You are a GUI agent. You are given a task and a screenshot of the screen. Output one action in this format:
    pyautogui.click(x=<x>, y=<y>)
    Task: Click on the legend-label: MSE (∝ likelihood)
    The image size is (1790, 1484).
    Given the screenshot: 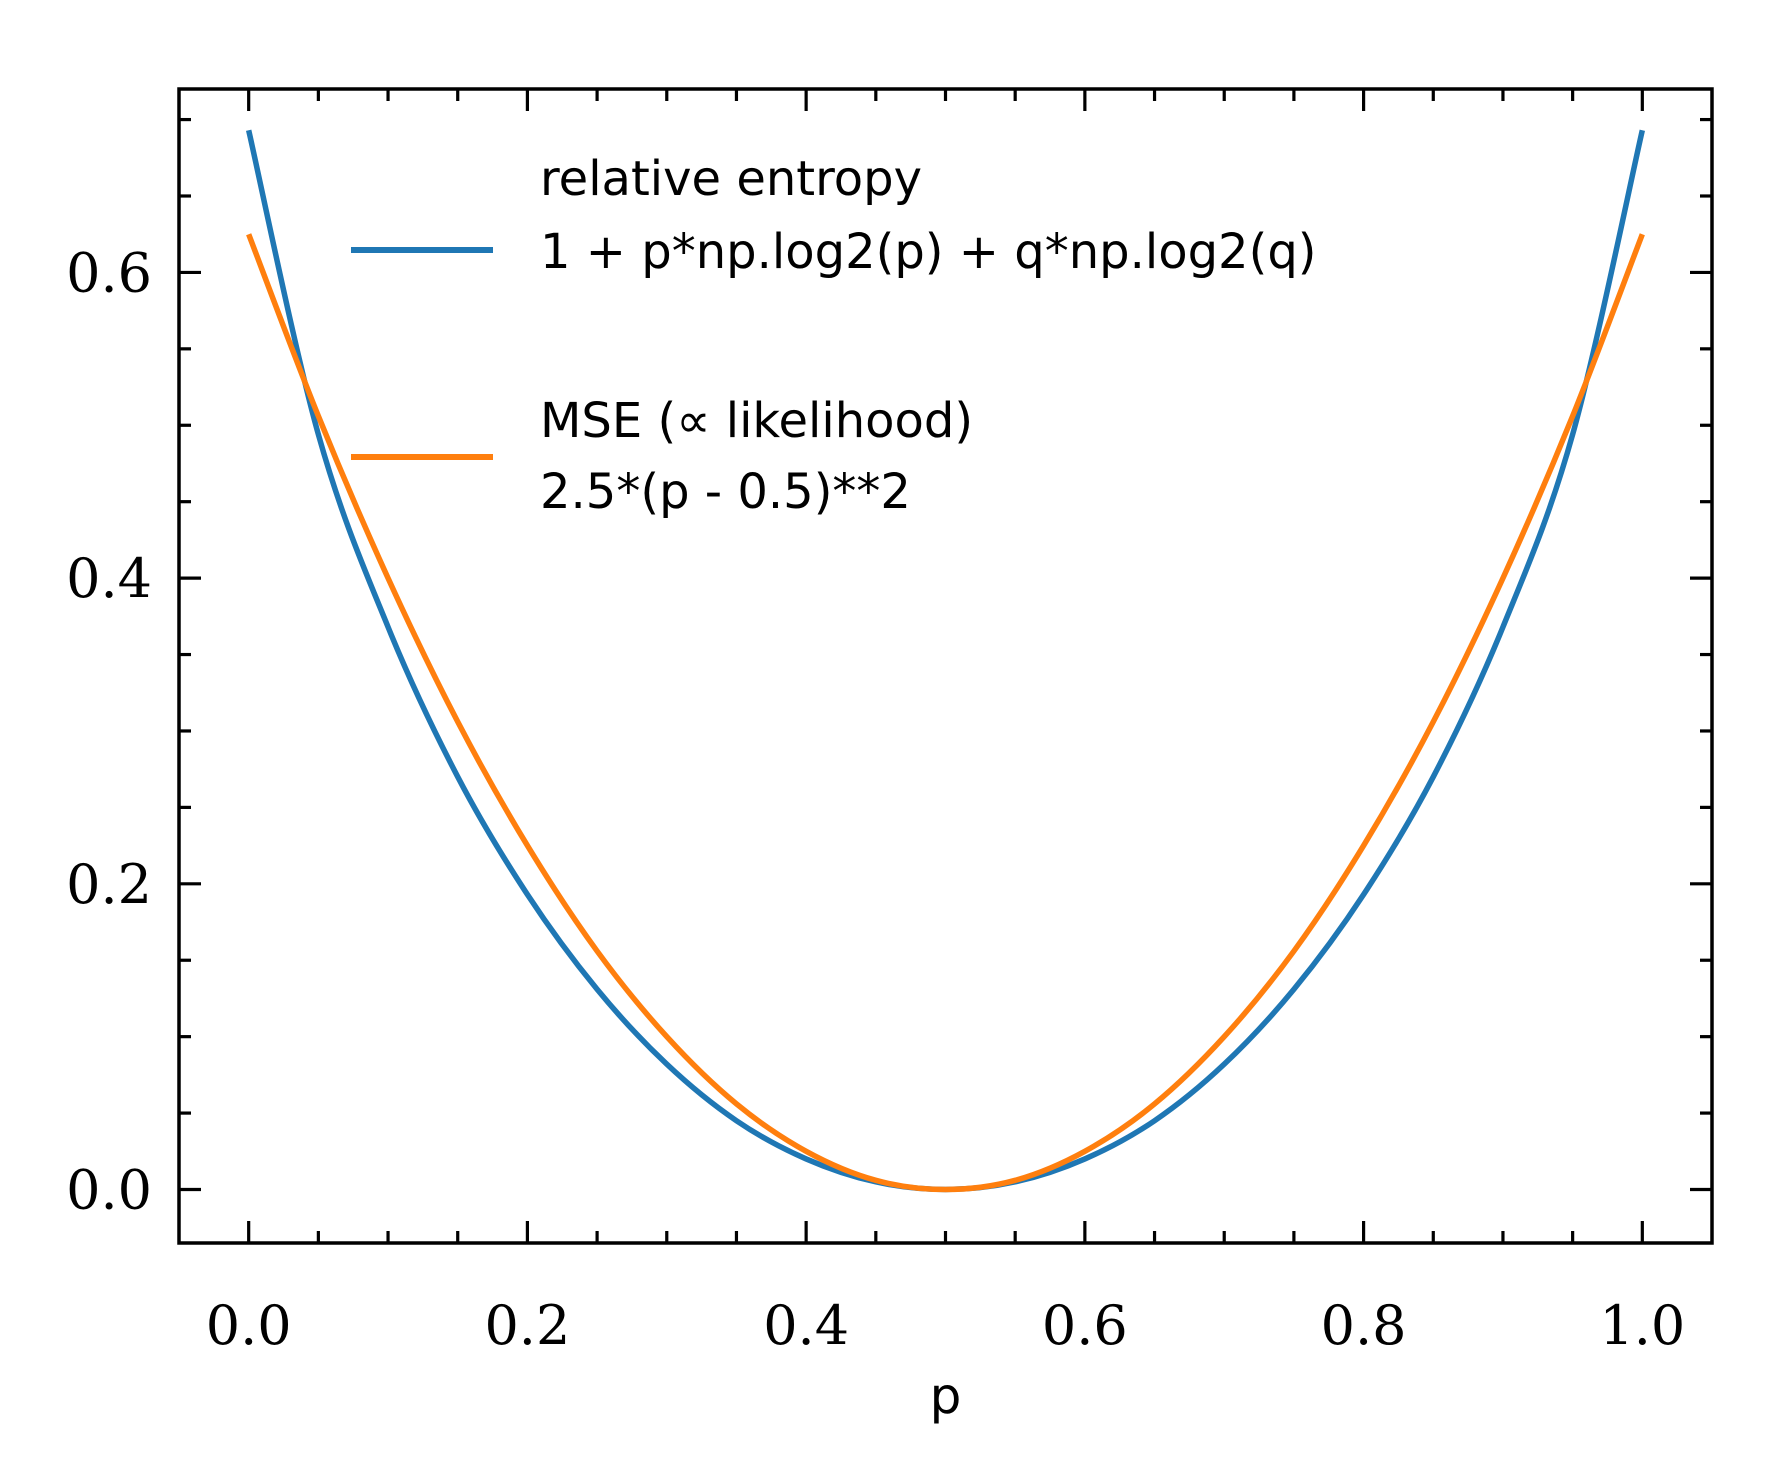 What is the action you would take?
    pyautogui.click(x=756, y=421)
    